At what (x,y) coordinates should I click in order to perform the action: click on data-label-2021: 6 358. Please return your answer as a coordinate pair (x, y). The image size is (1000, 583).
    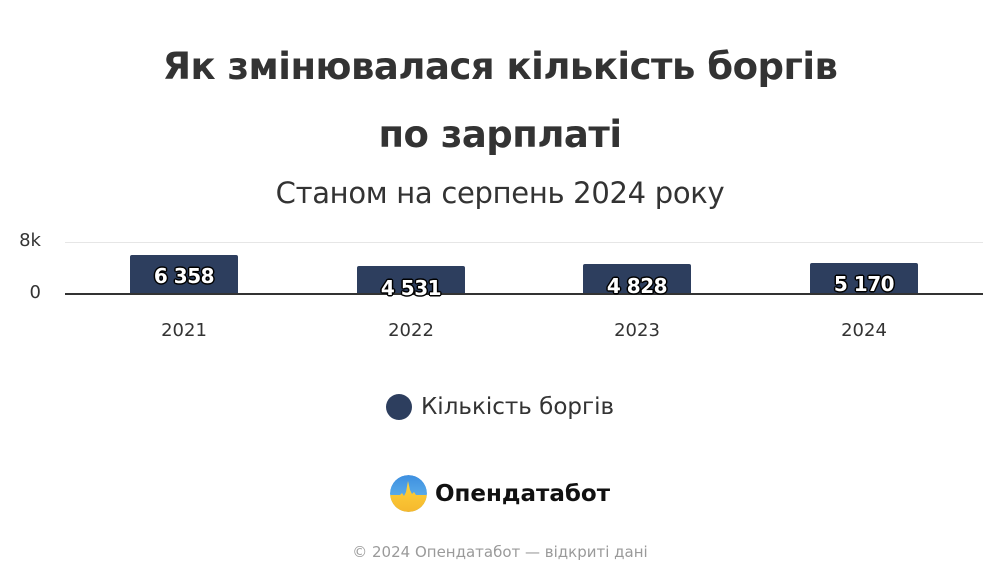
    Looking at the image, I should click on (184, 276).